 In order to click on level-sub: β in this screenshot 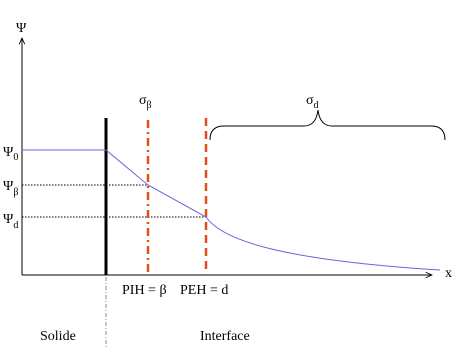, I will do `click(15, 192)`.